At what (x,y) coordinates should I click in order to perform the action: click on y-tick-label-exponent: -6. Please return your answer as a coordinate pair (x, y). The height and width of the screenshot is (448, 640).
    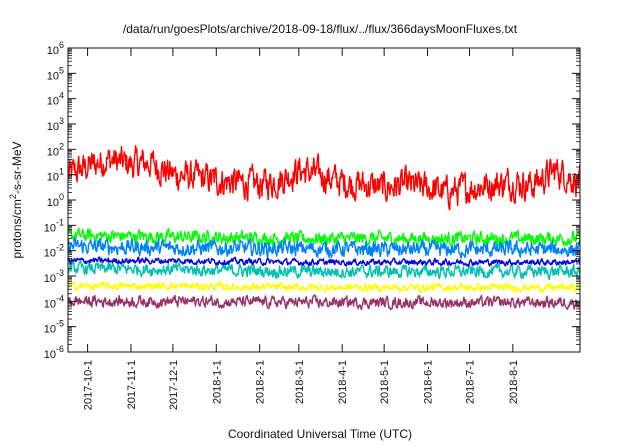
    Looking at the image, I should click on (60, 349).